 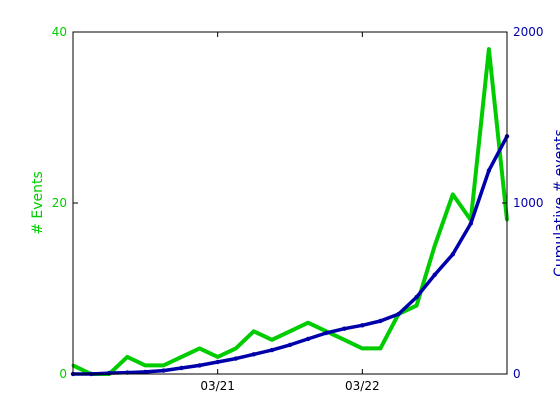 I want to click on x-tick-label: 03/21, so click(x=217, y=386).